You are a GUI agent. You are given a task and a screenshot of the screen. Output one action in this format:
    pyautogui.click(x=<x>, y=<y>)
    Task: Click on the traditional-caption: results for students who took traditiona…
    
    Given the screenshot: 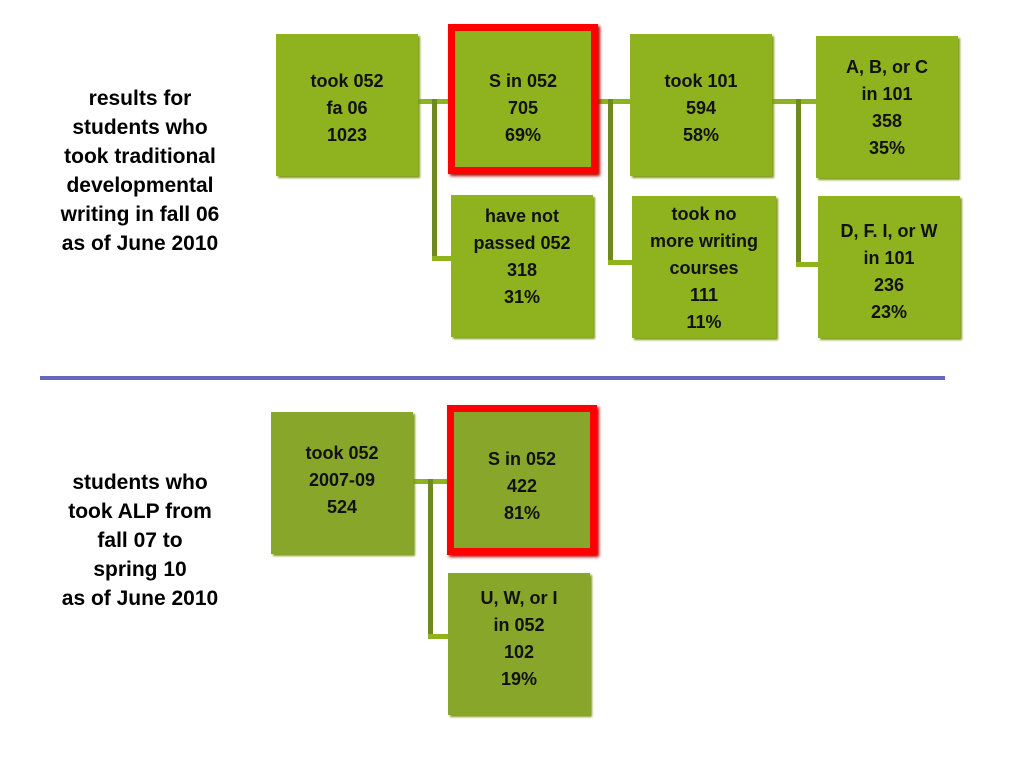 What is the action you would take?
    pyautogui.click(x=140, y=171)
    